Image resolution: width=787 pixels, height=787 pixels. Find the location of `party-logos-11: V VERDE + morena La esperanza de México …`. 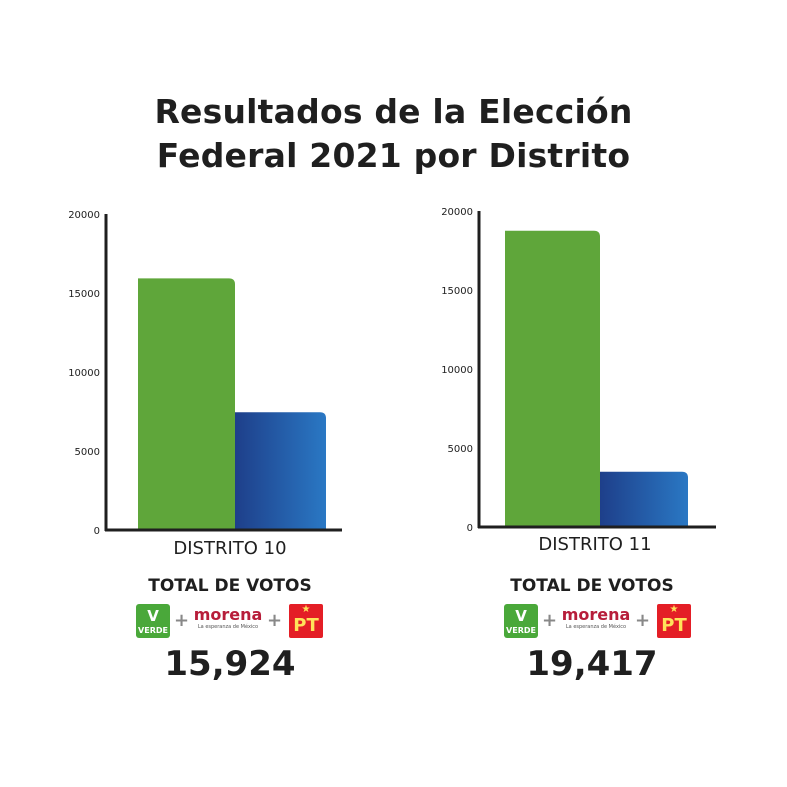

party-logos-11: V VERDE + morena La esperanza de México … is located at coordinates (604, 622).